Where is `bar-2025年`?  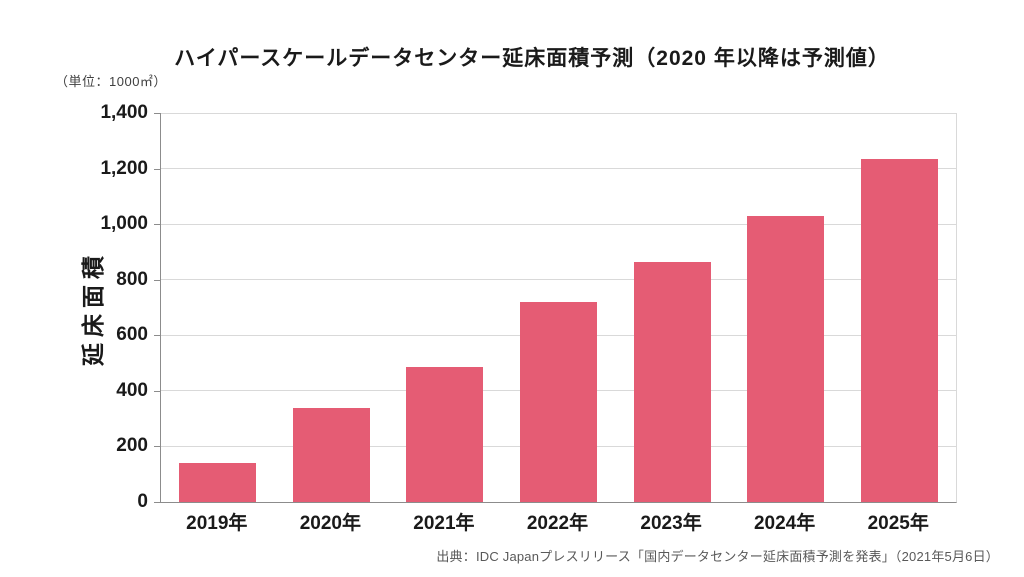
bar-2025年 is located at coordinates (899, 330).